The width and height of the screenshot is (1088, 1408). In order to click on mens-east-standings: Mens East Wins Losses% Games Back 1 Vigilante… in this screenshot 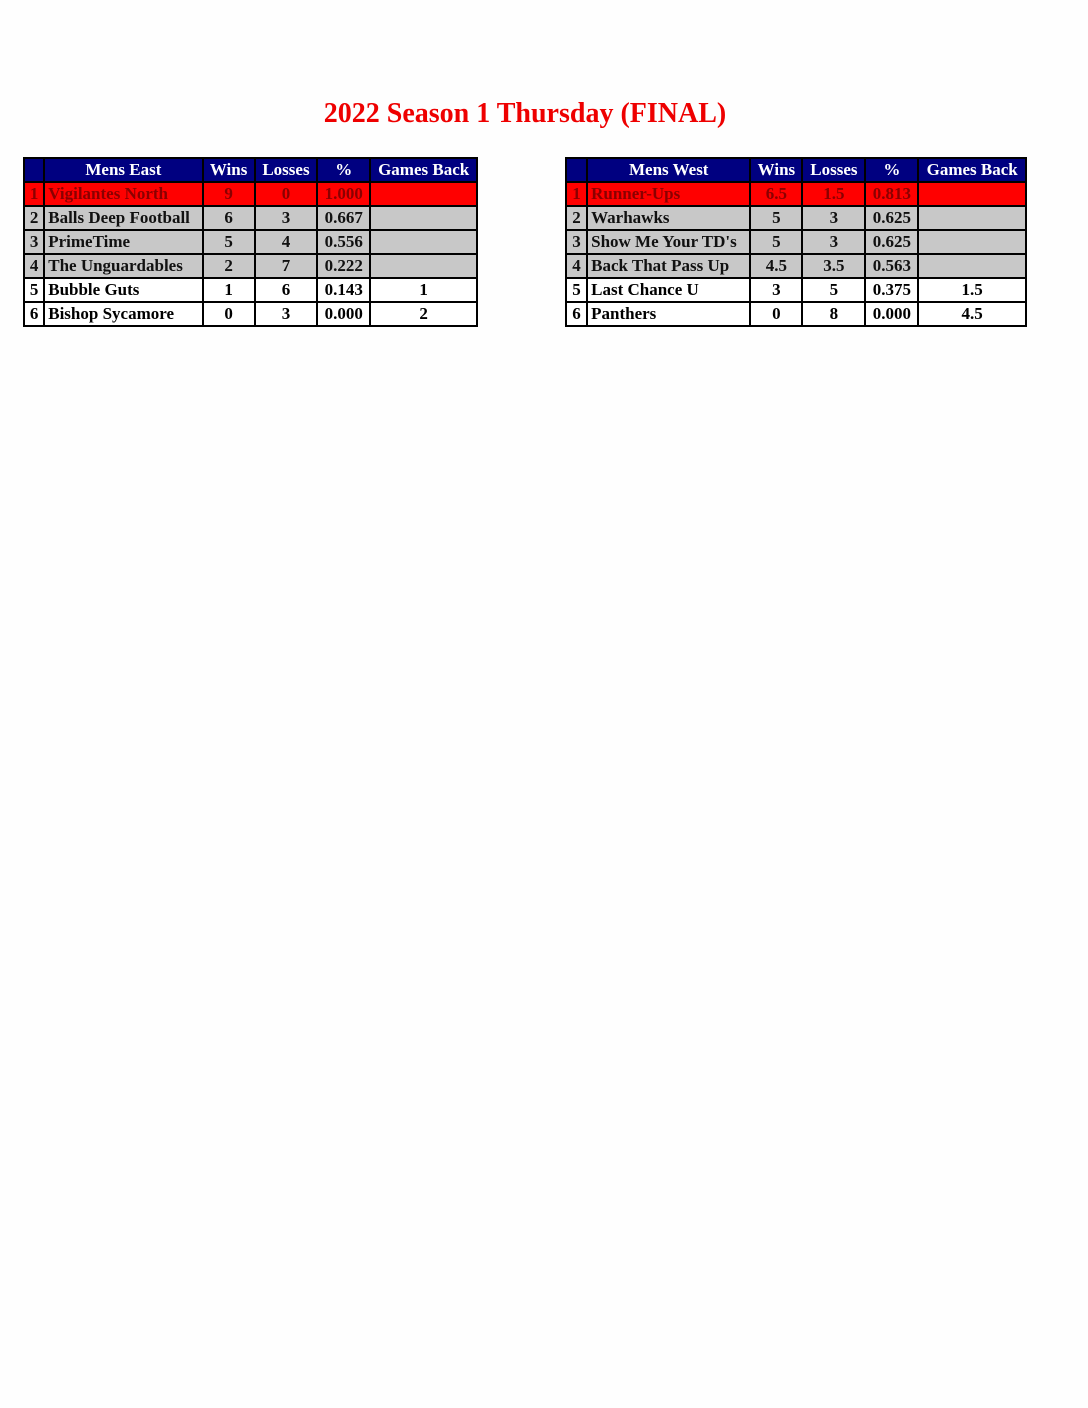, I will do `click(250, 242)`.